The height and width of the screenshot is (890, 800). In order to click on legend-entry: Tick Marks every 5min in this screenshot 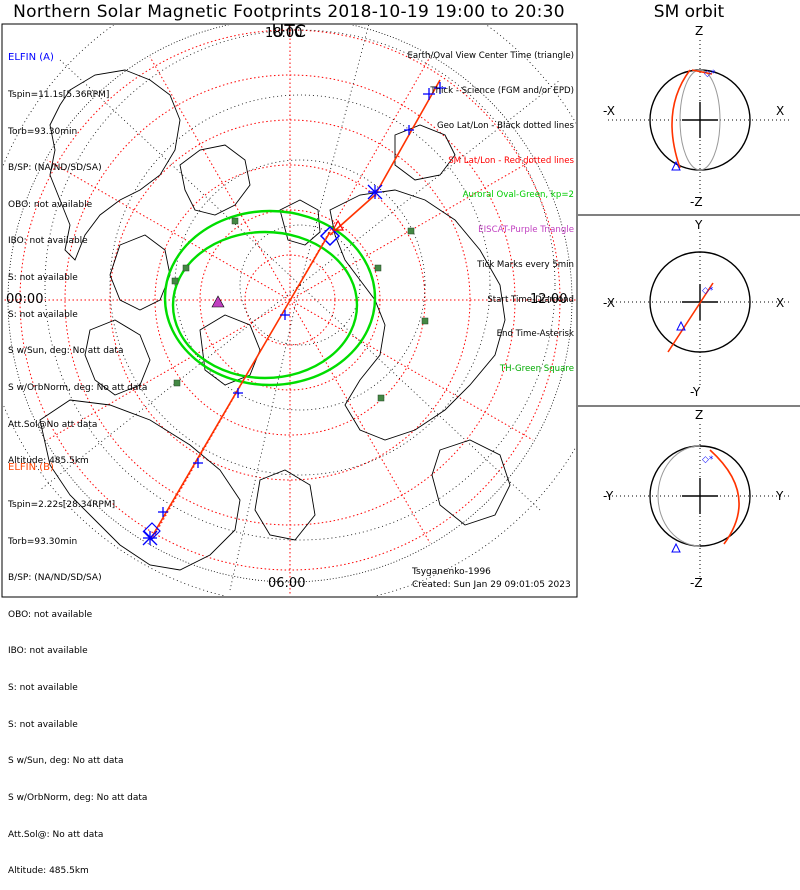, I will do `click(525, 264)`.